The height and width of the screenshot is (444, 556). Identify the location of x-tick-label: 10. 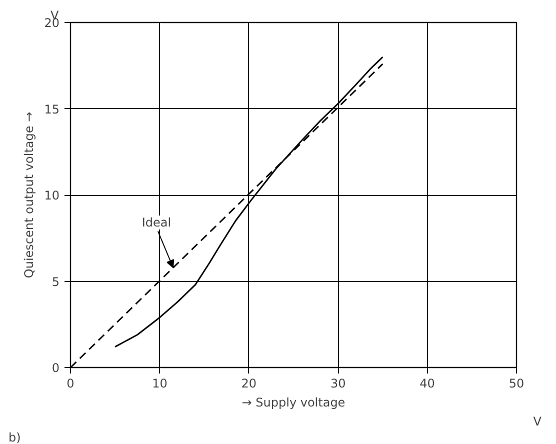
(160, 383).